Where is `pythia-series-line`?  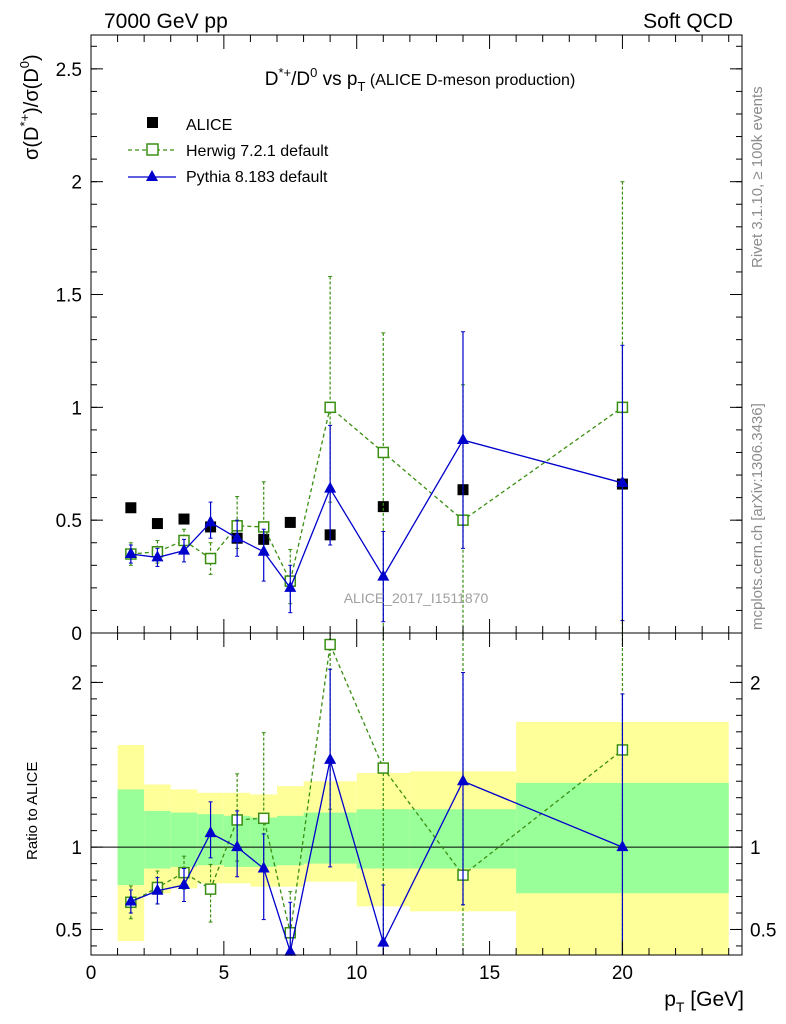
pythia-series-line is located at coordinates (376, 514).